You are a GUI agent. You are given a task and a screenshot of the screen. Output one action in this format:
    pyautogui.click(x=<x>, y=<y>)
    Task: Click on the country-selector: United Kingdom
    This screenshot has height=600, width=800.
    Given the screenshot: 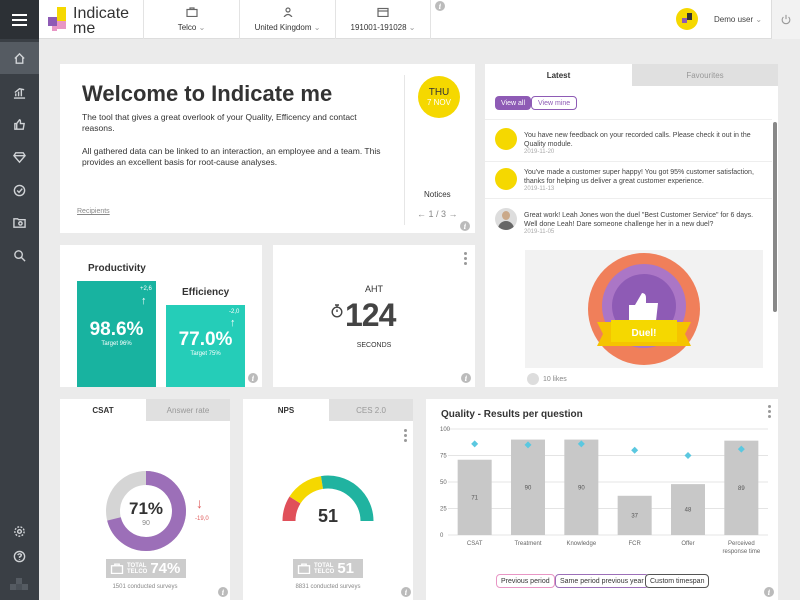 What is the action you would take?
    pyautogui.click(x=287, y=19)
    